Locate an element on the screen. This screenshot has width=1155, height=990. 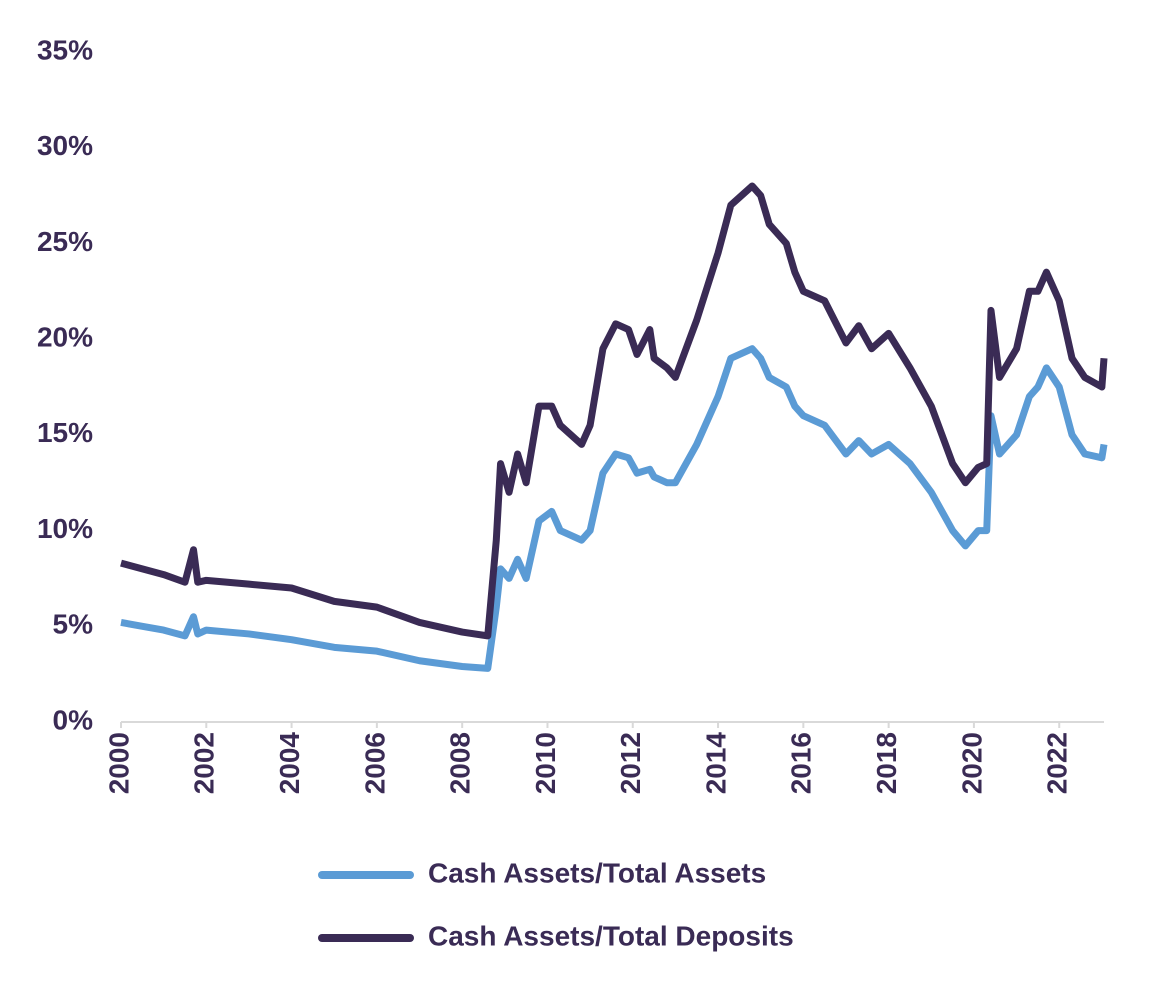
legend-label: Cash Assets/Total Deposits is located at coordinates (611, 935).